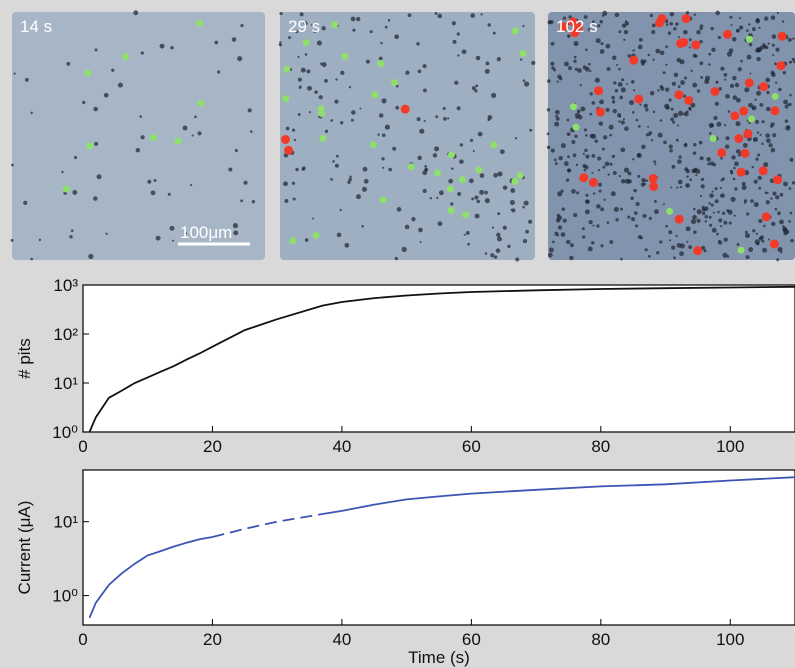 The image size is (795, 668). What do you see at coordinates (65, 285) in the screenshot?
I see `y-tick-label: 10³` at bounding box center [65, 285].